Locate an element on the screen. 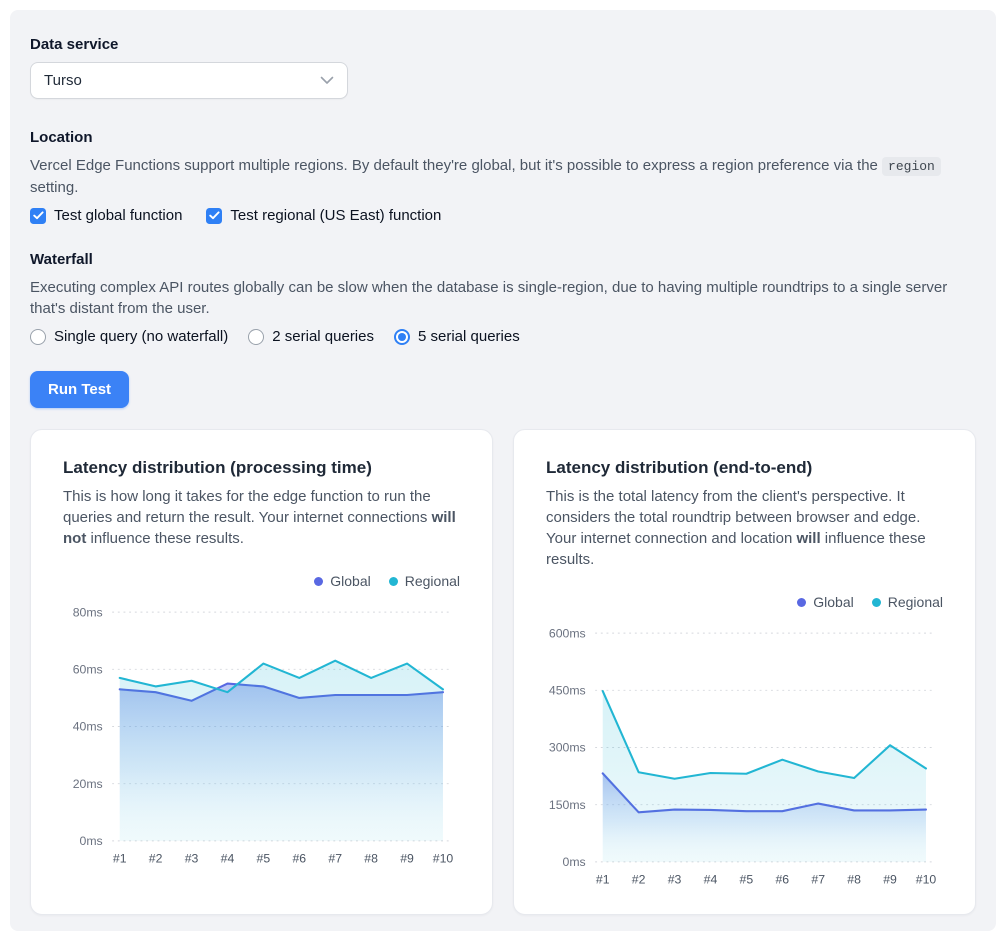 The height and width of the screenshot is (941, 1006). radio-single-query: Single query (no waterfall) is located at coordinates (129, 336).